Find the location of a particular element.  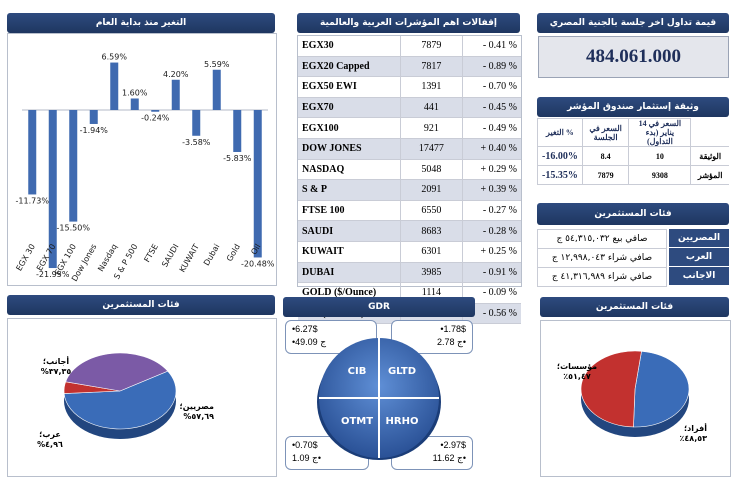

bar-value-label: 1.60% is located at coordinates (135, 92).